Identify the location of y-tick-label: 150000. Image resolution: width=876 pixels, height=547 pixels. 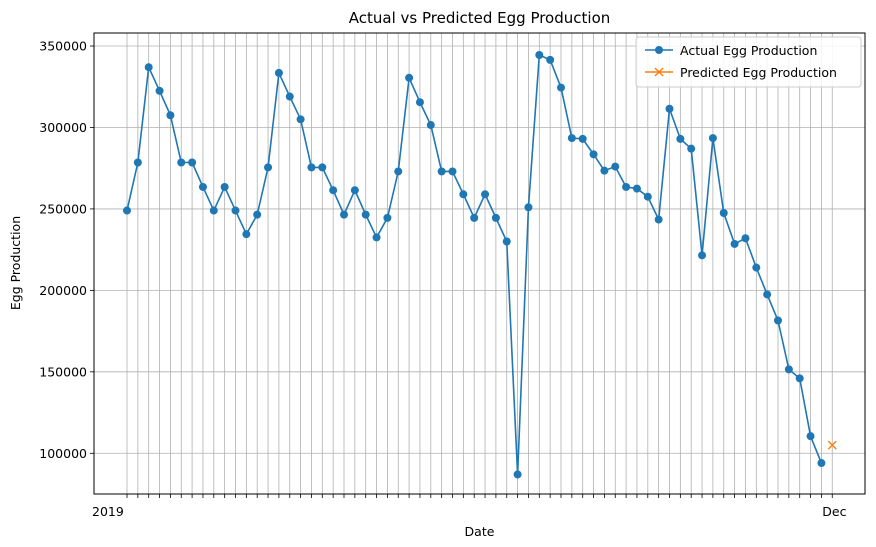
(63, 371).